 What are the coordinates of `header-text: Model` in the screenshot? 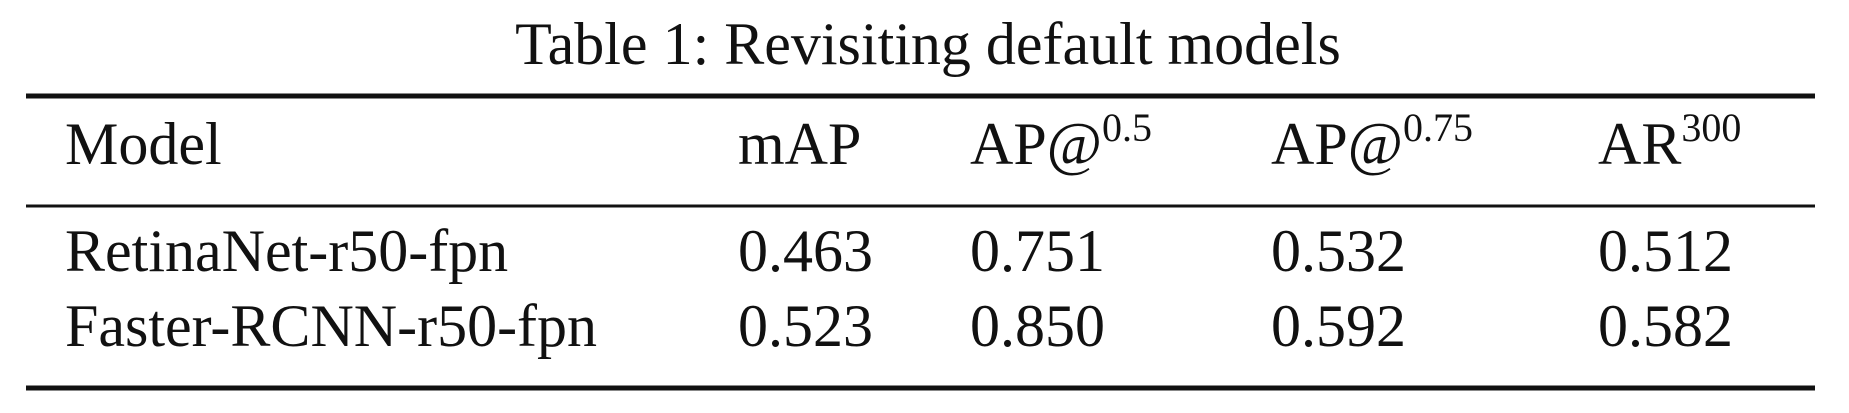 It's located at (143, 144).